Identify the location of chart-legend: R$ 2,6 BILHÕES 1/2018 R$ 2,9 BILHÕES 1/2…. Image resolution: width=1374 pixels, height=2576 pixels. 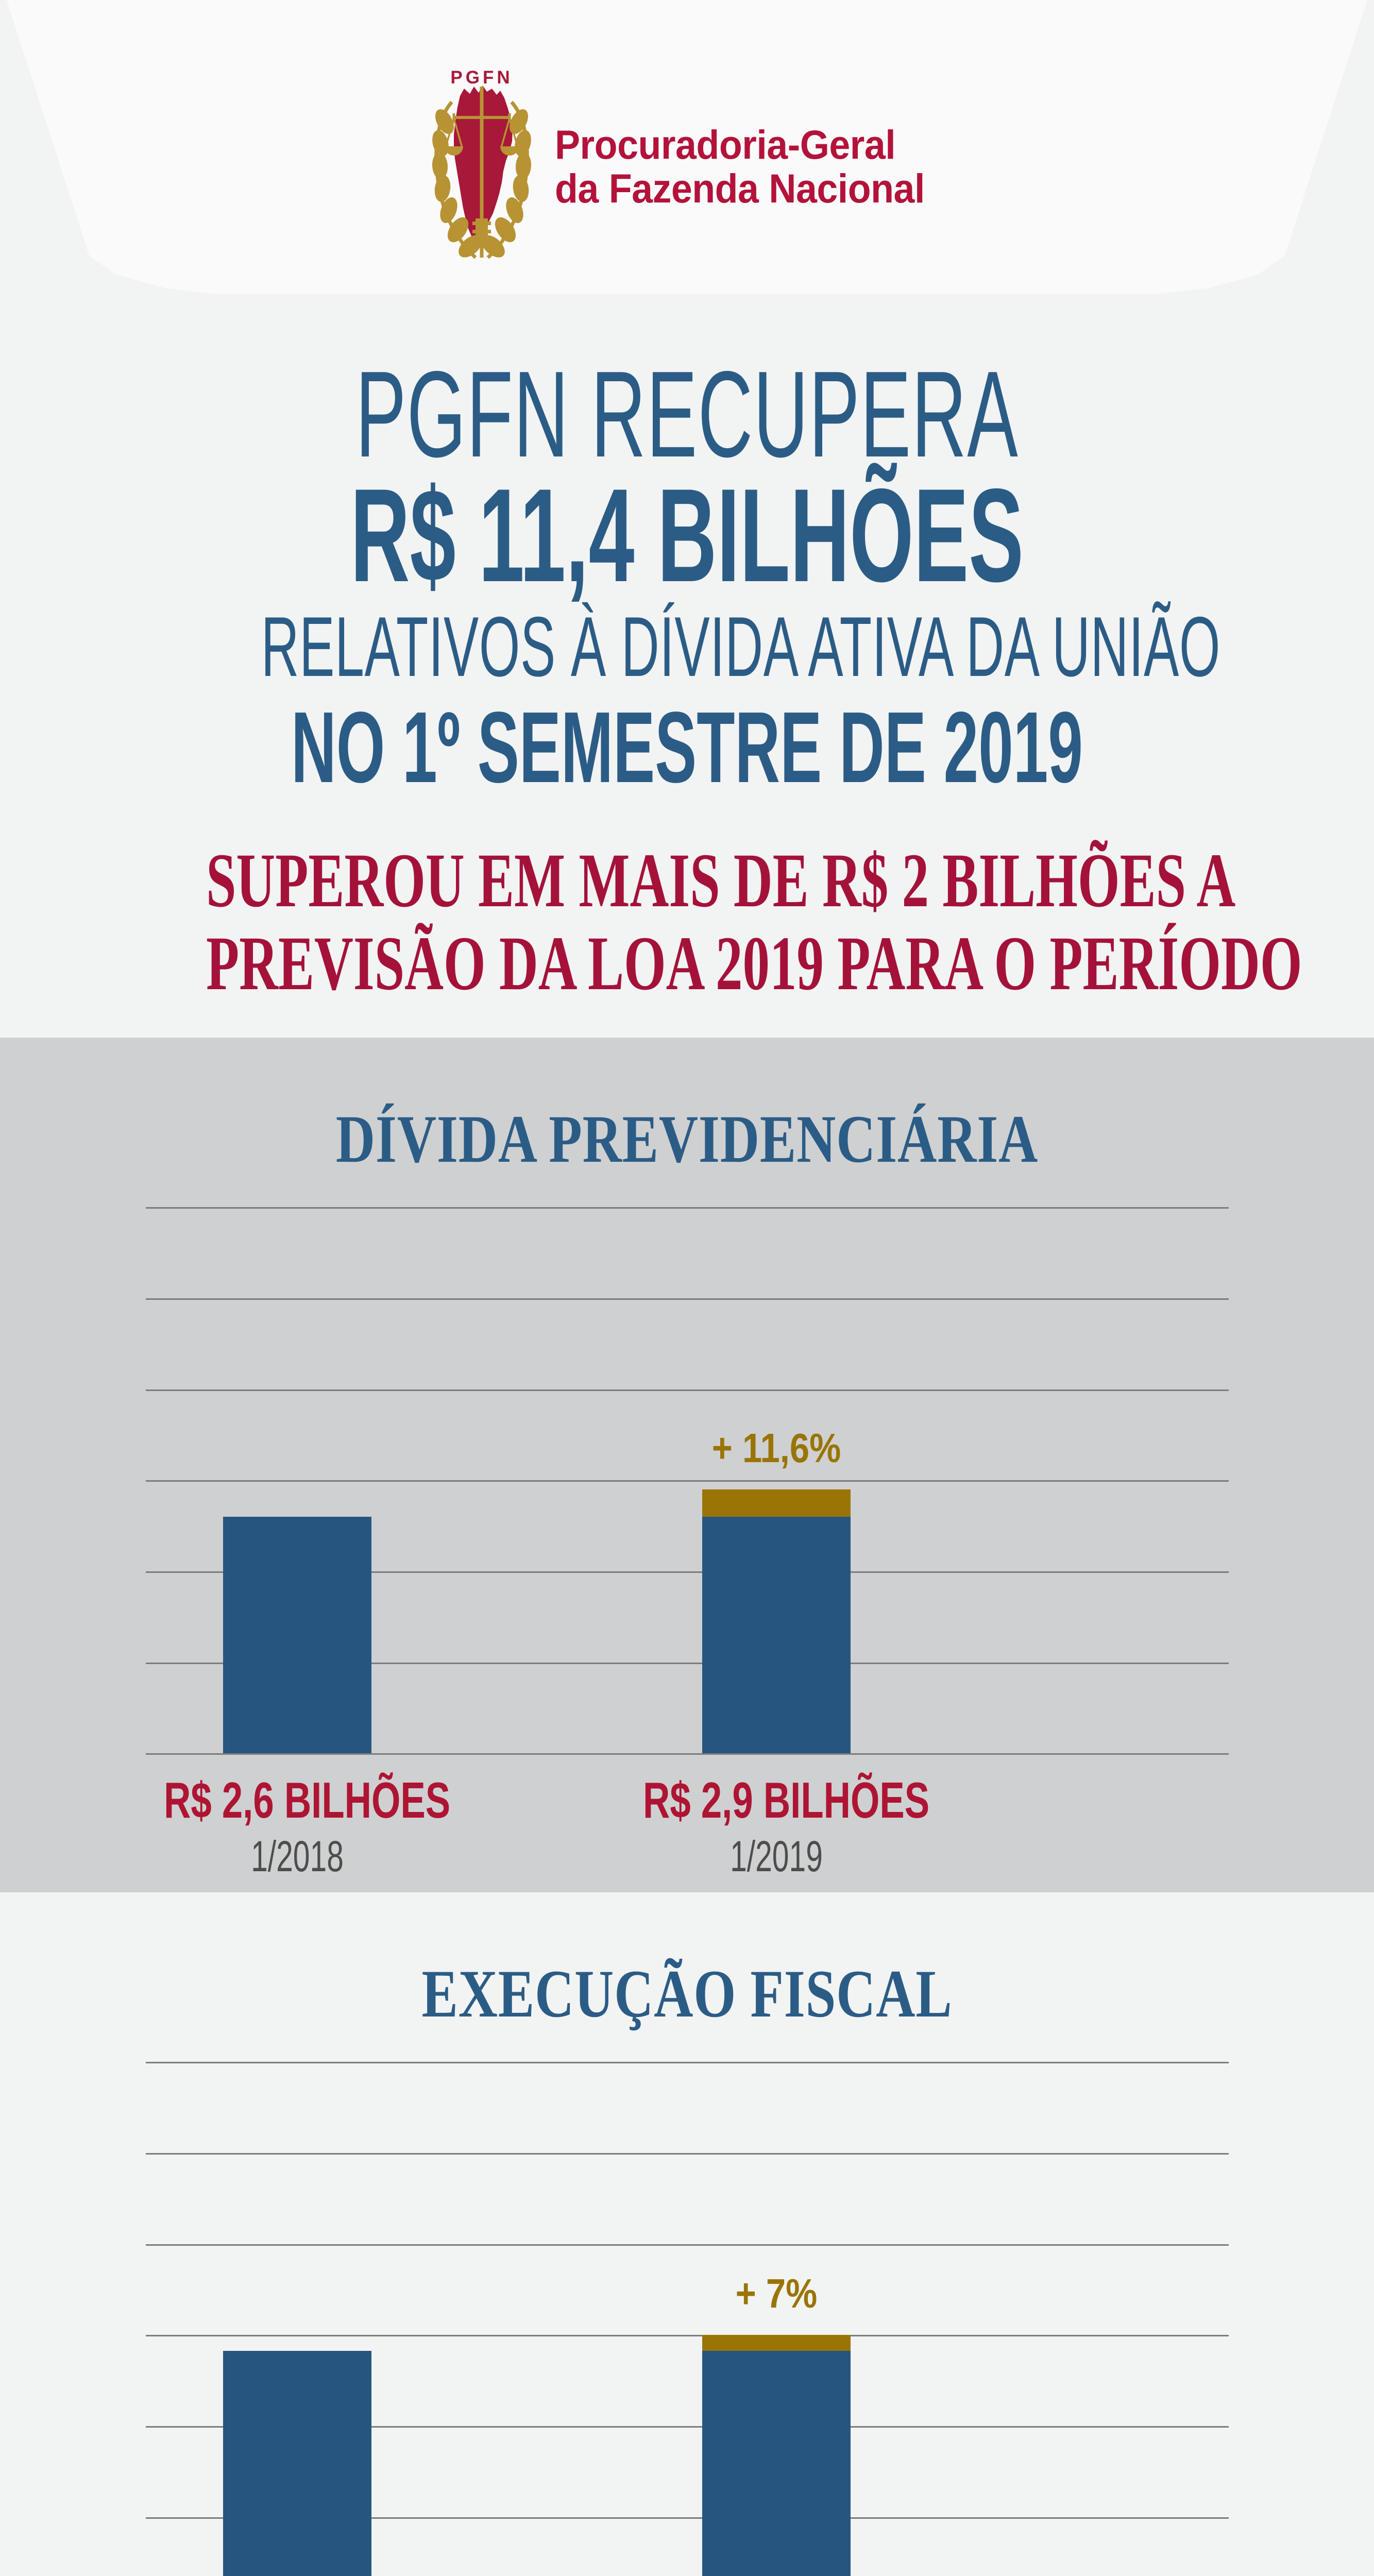
(687, 1822).